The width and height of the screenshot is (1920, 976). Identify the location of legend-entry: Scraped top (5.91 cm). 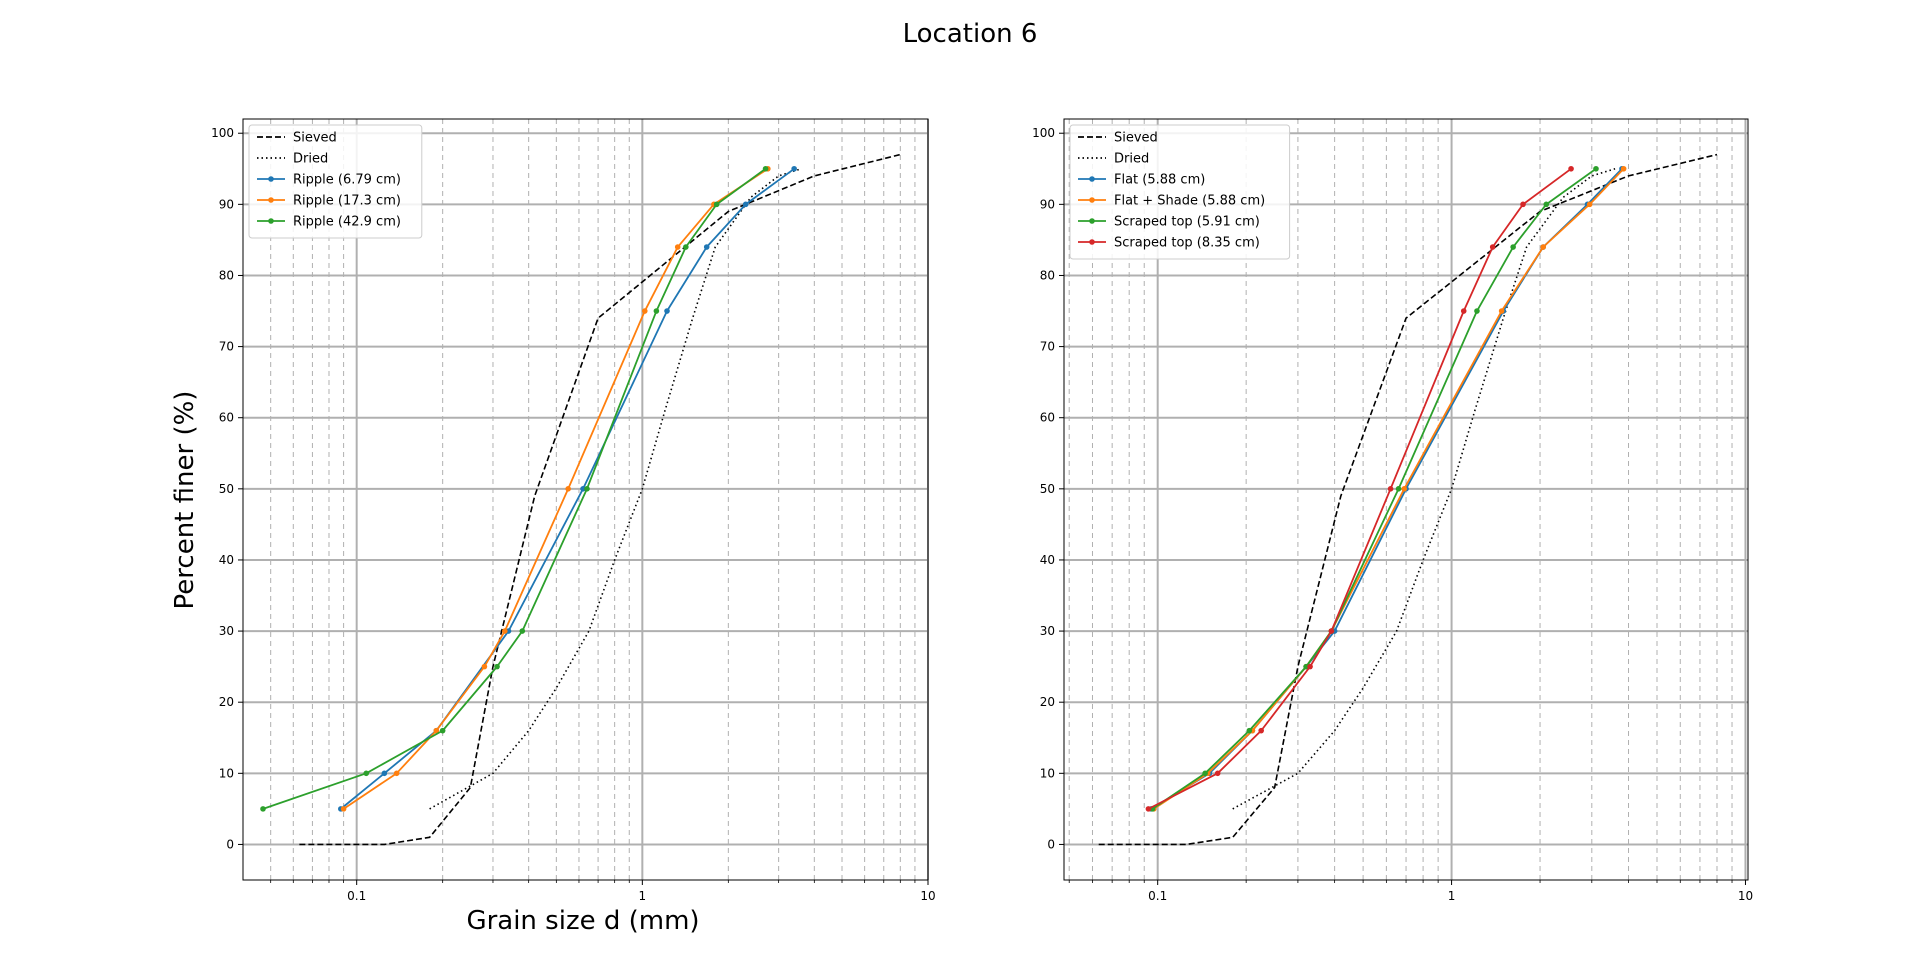
(1187, 222).